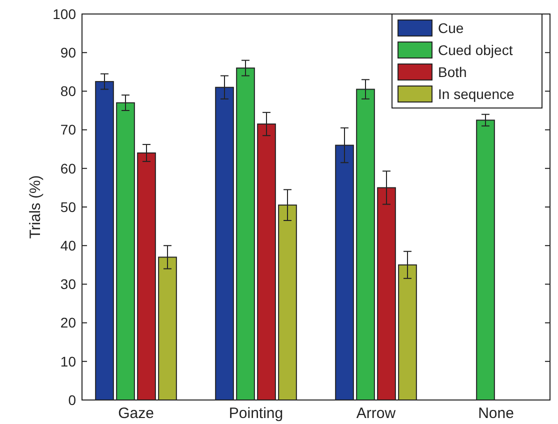  I want to click on x-tick-label: Arrow, so click(376, 413).